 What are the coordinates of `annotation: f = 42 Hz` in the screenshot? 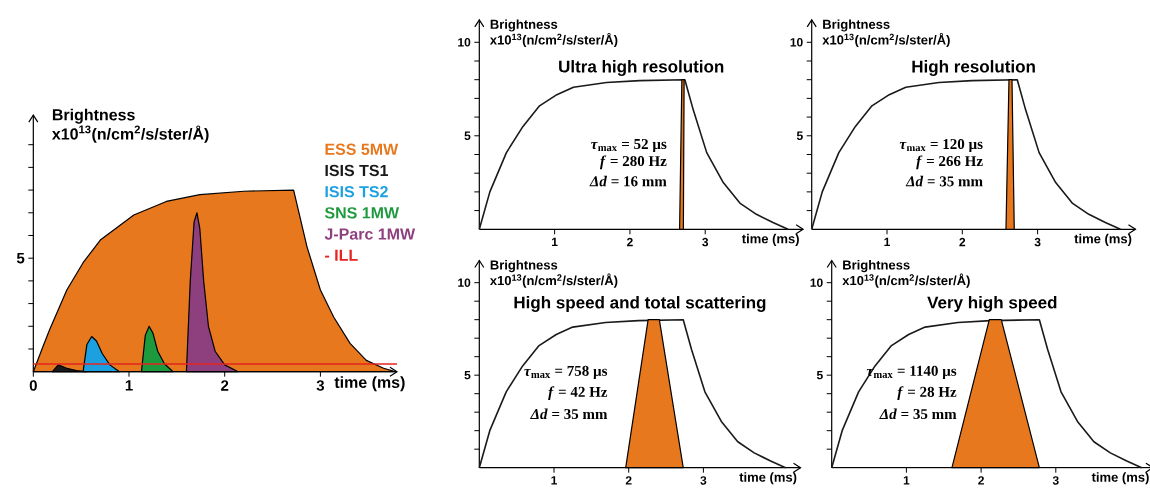 It's located at (578, 393).